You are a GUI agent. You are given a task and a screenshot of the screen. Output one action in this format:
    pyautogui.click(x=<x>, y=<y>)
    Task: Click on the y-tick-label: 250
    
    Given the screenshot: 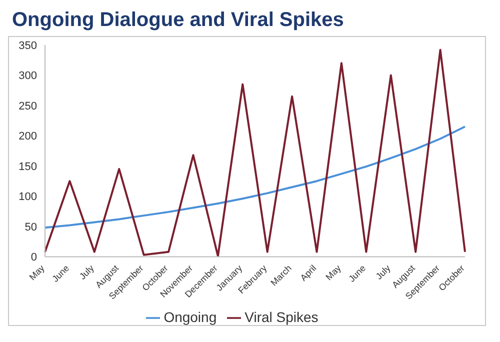 What is the action you would take?
    pyautogui.click(x=27, y=106)
    